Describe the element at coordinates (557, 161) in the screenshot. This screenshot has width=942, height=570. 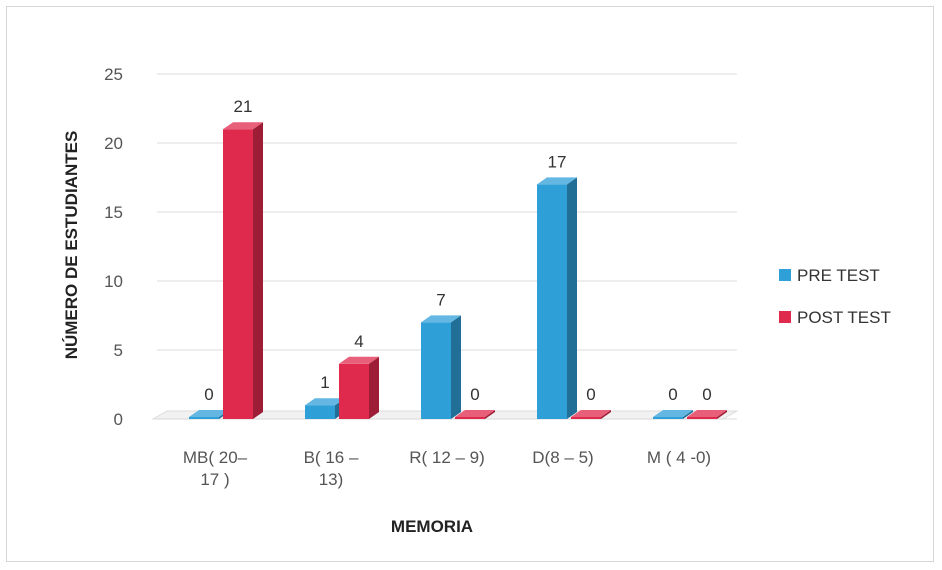
I see `data-label-pre-test-3: 17` at that location.